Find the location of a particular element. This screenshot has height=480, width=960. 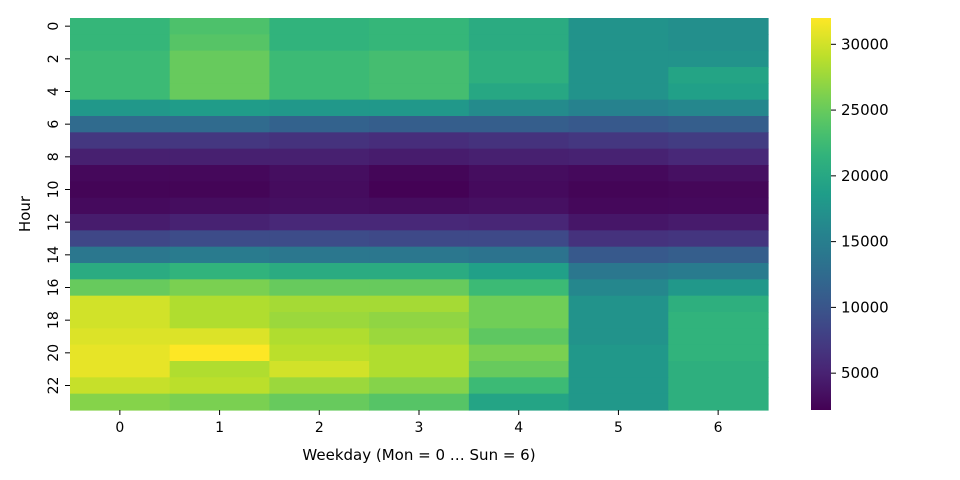

x-axis: 0 1 2 3 4 5 6 is located at coordinates (419, 423).